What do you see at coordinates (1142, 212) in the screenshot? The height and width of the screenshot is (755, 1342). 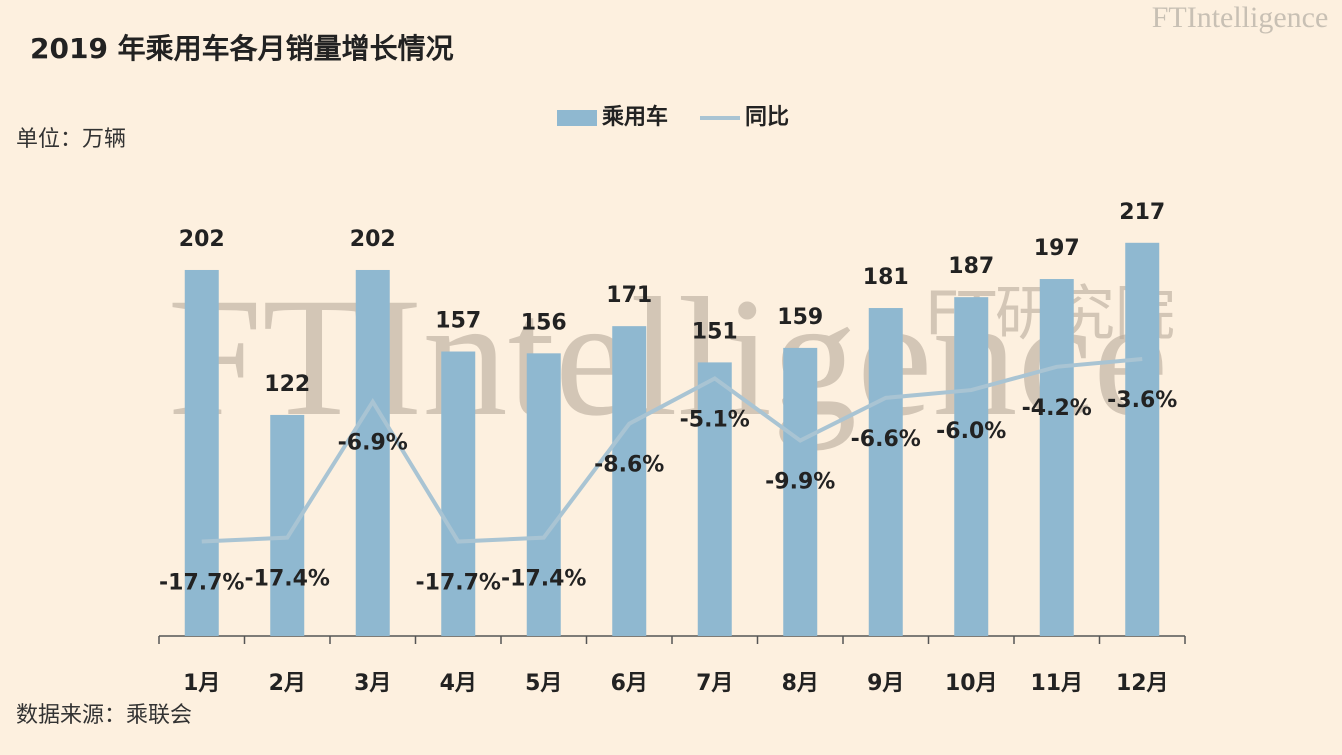 I see `bar-value-label: 217` at bounding box center [1142, 212].